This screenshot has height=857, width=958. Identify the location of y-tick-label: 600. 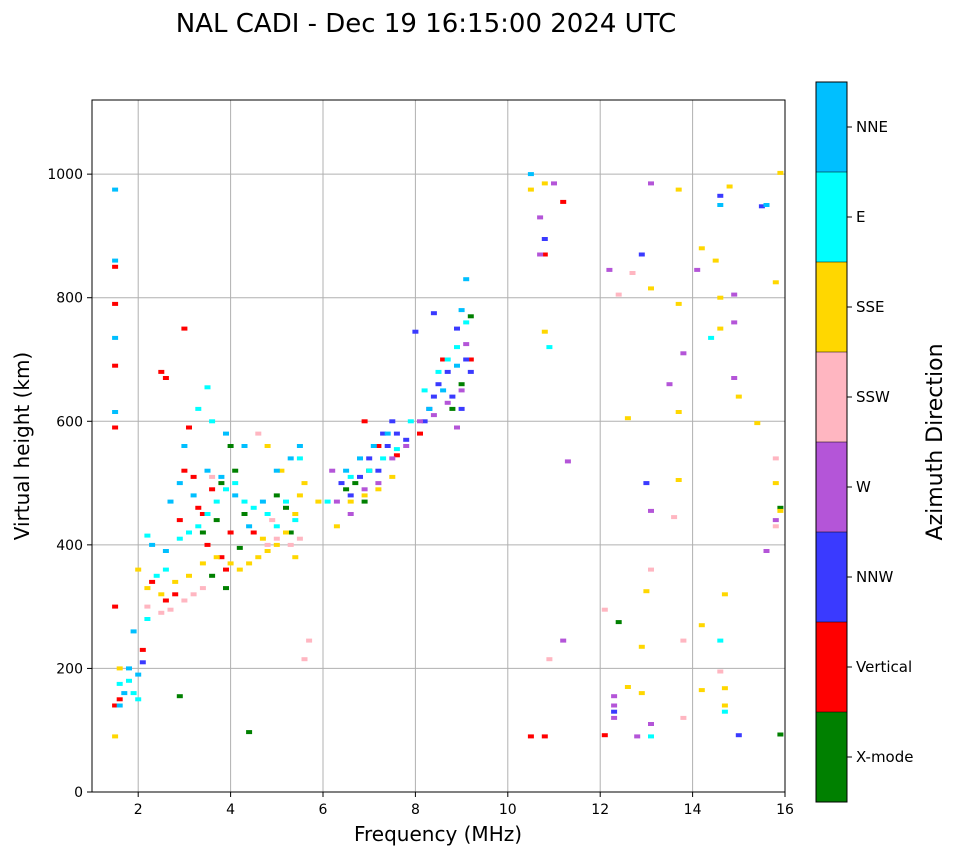
(69, 422).